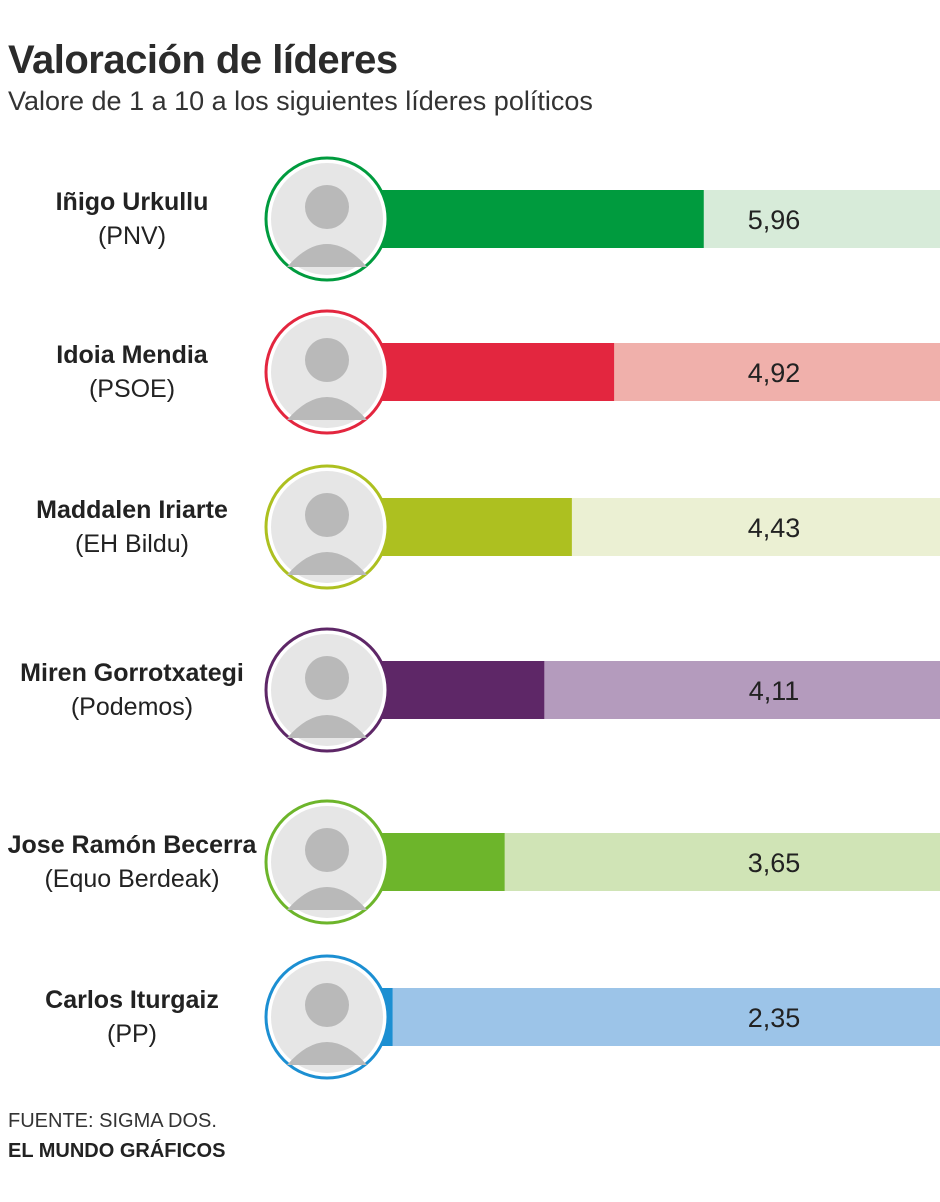  Describe the element at coordinates (774, 863) in the screenshot. I see `value-label: 3,65` at that location.